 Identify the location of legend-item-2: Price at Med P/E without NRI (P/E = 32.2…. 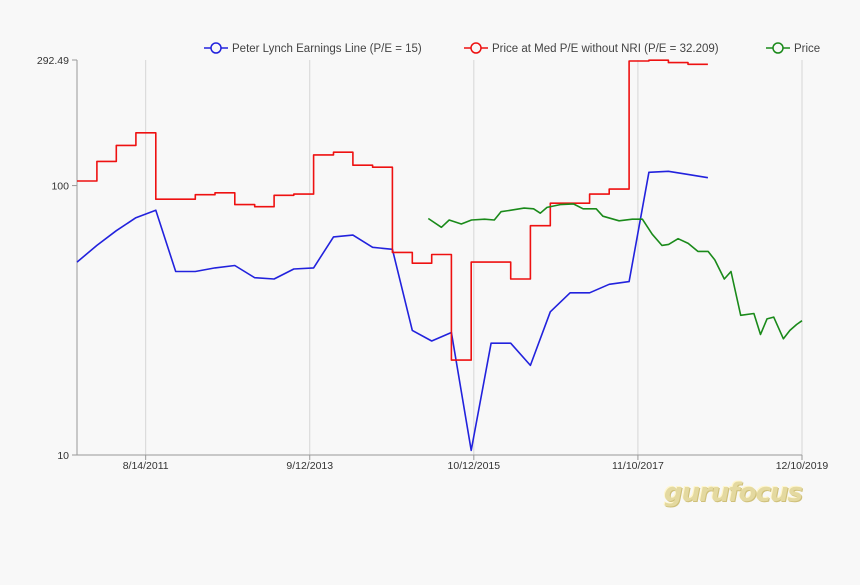
(591, 48).